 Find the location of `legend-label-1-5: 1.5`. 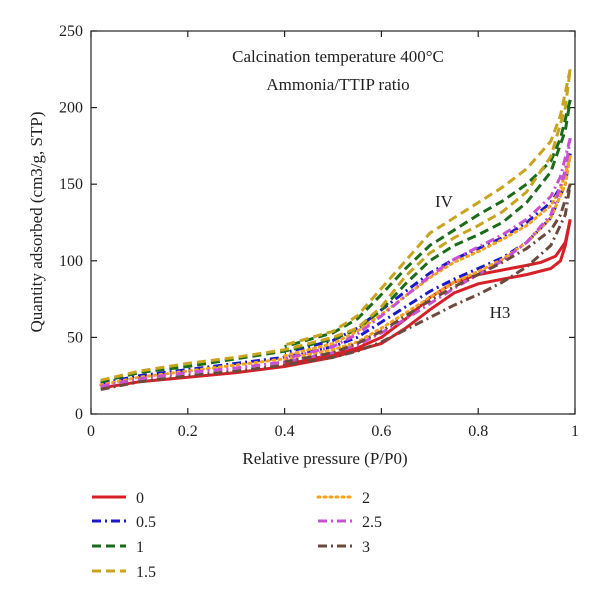

legend-label-1-5: 1.5 is located at coordinates (146, 572).